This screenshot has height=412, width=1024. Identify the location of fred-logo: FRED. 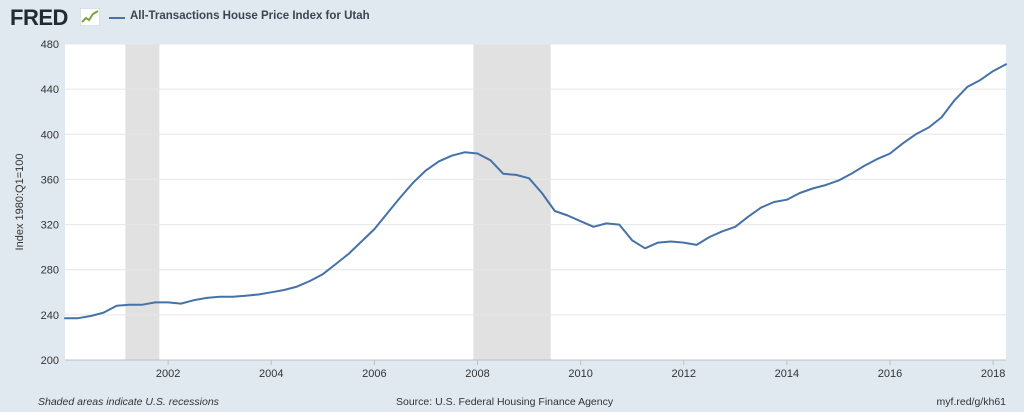
(39, 17).